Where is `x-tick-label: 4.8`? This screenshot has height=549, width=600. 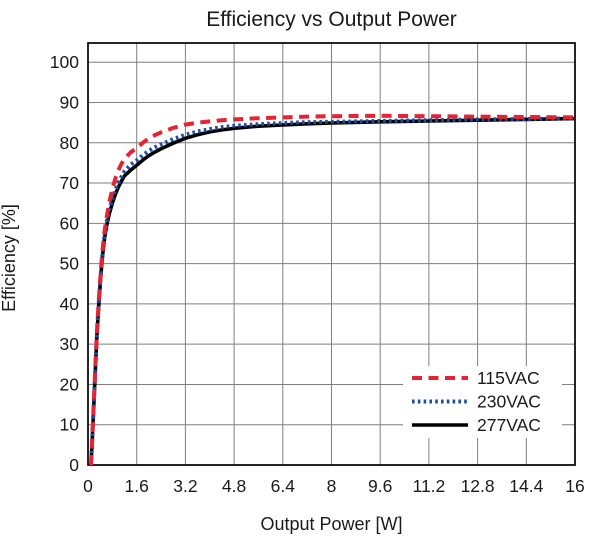
x-tick-label: 4.8 is located at coordinates (234, 486).